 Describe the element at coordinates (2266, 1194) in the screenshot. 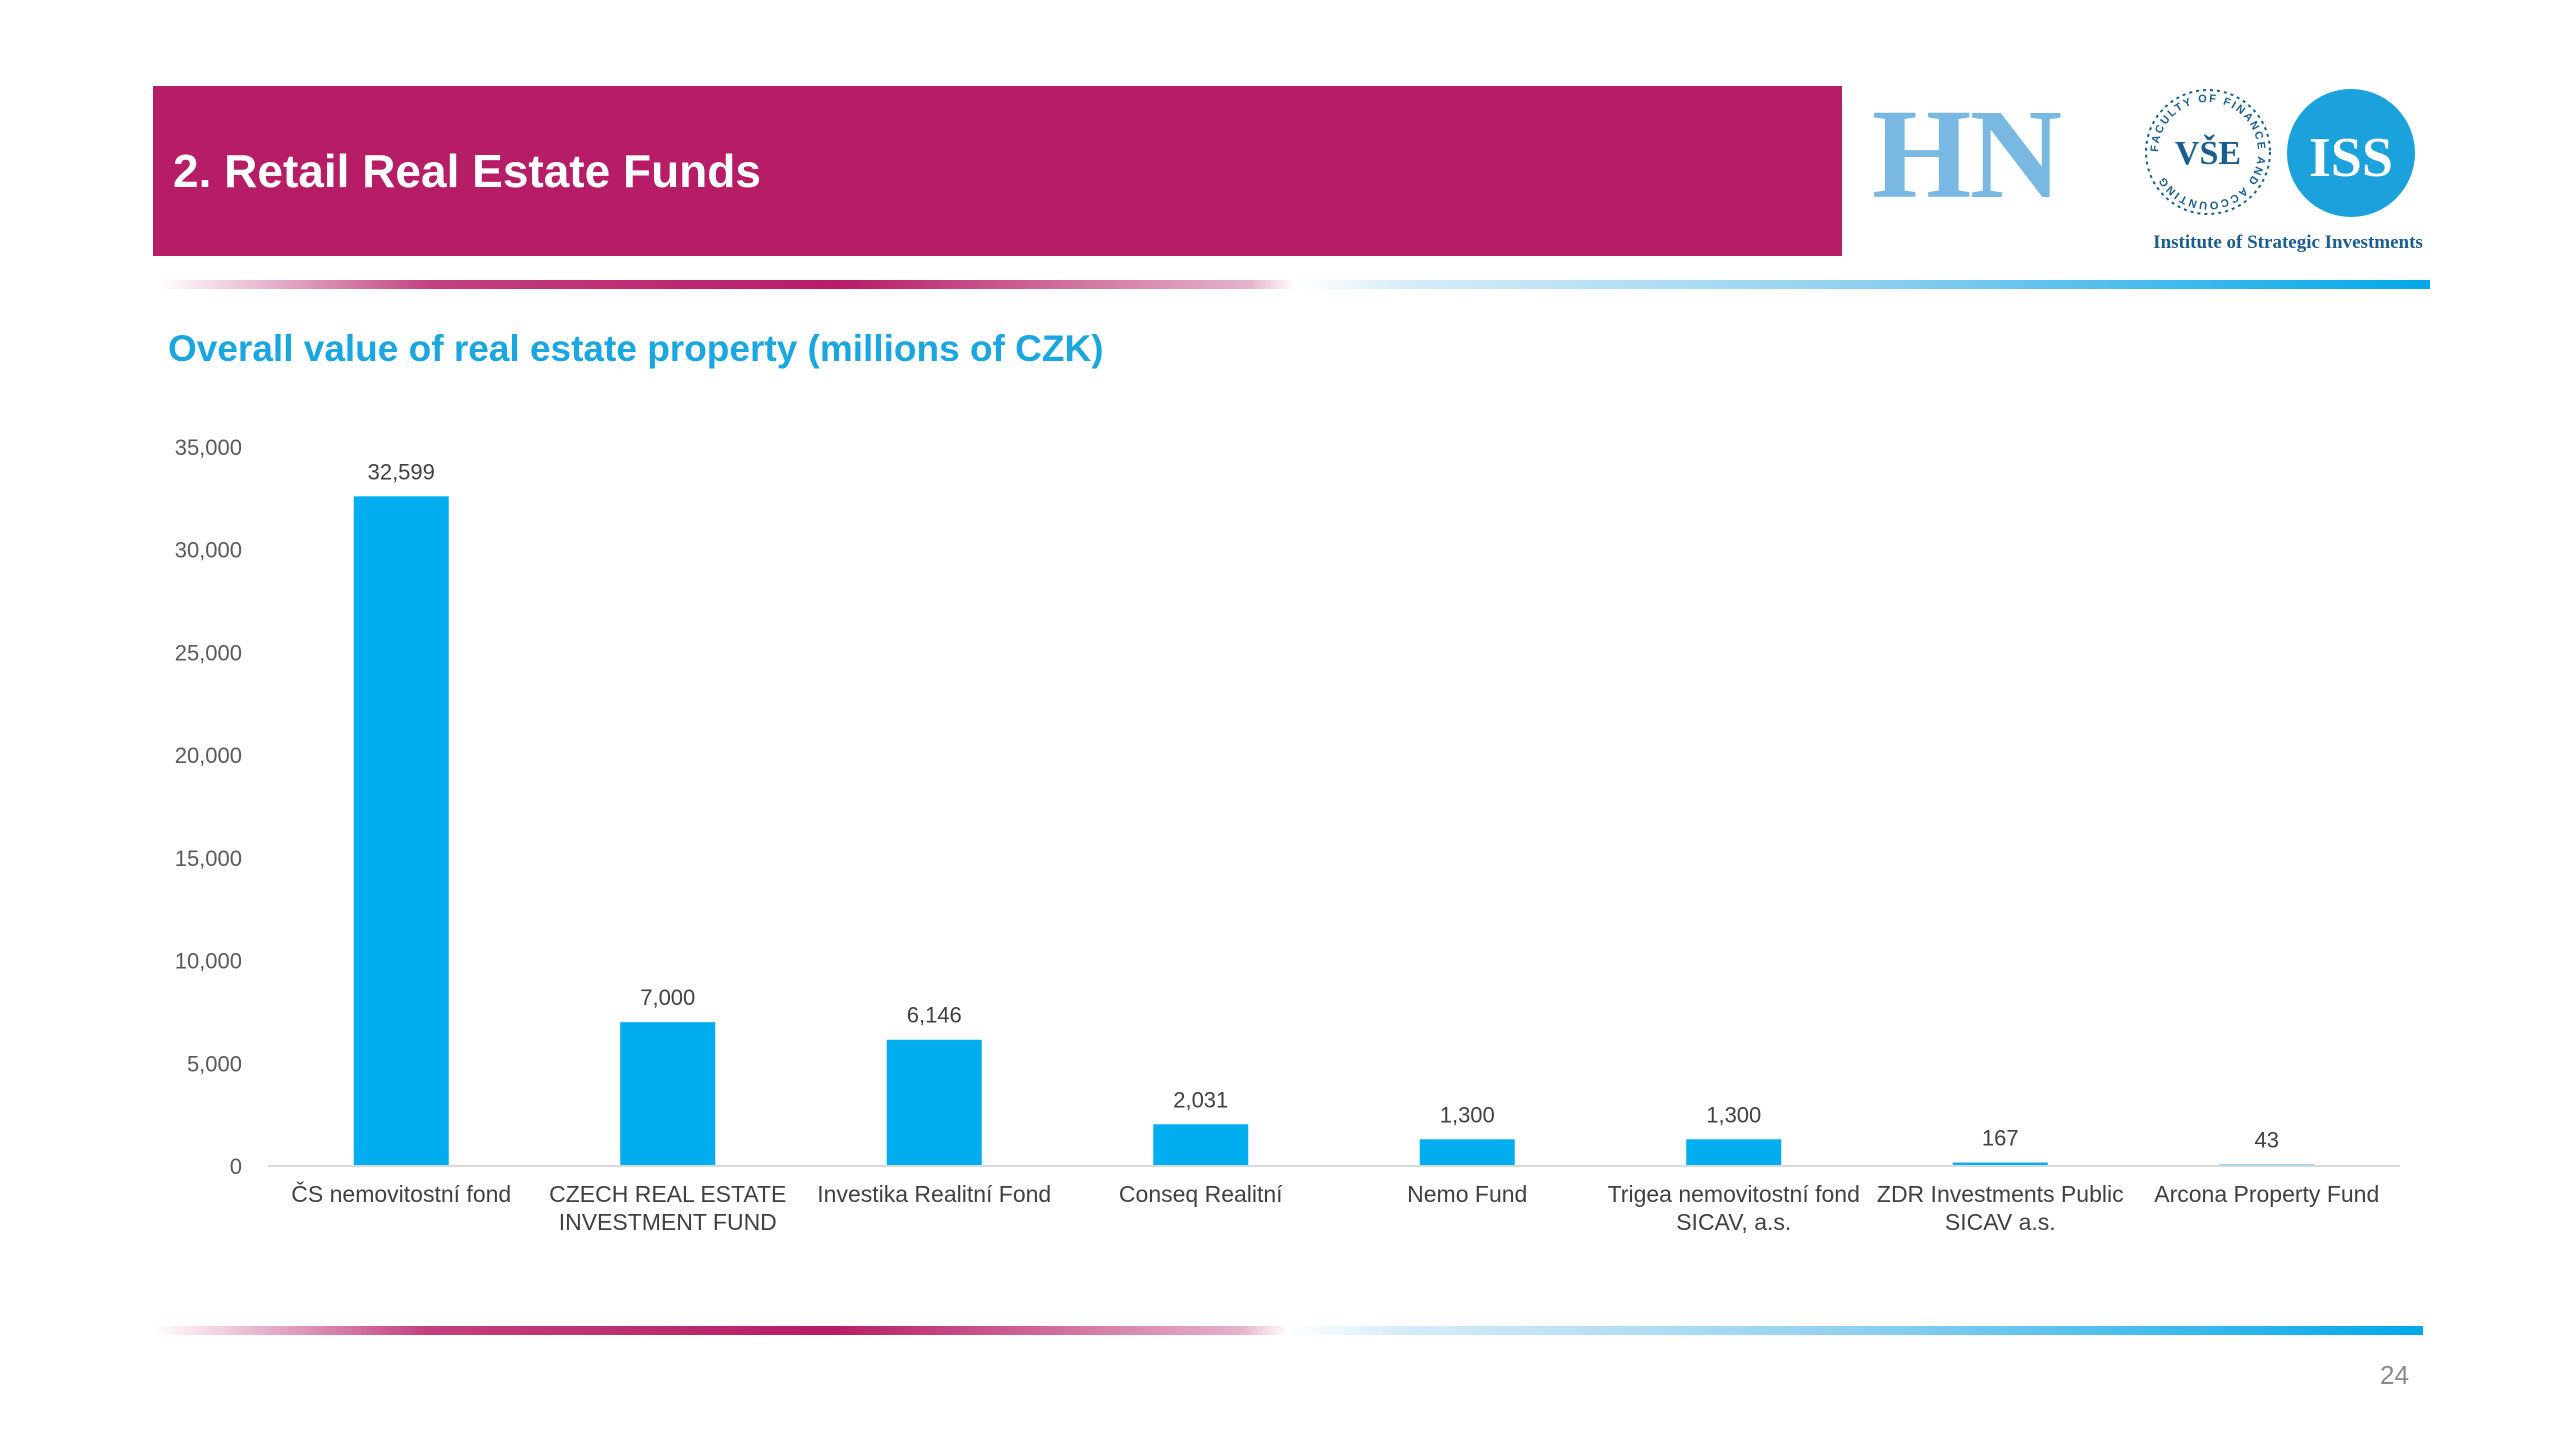

I see `x-category-label: Arcona Property Fund` at that location.